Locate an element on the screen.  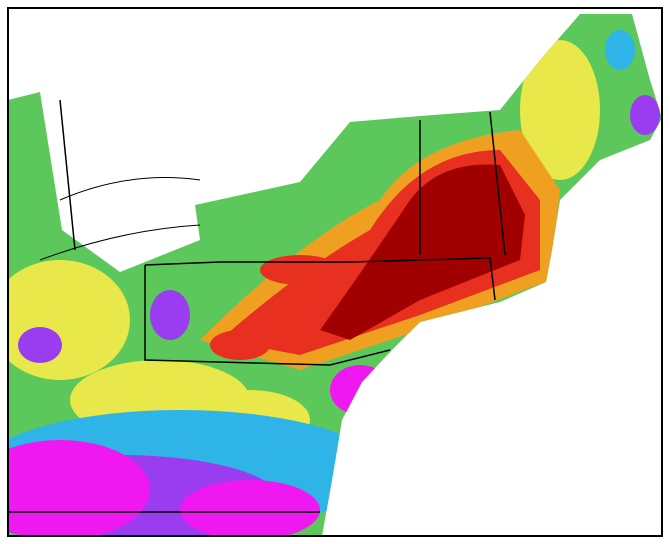
blue-area is located at coordinates (620, 50).